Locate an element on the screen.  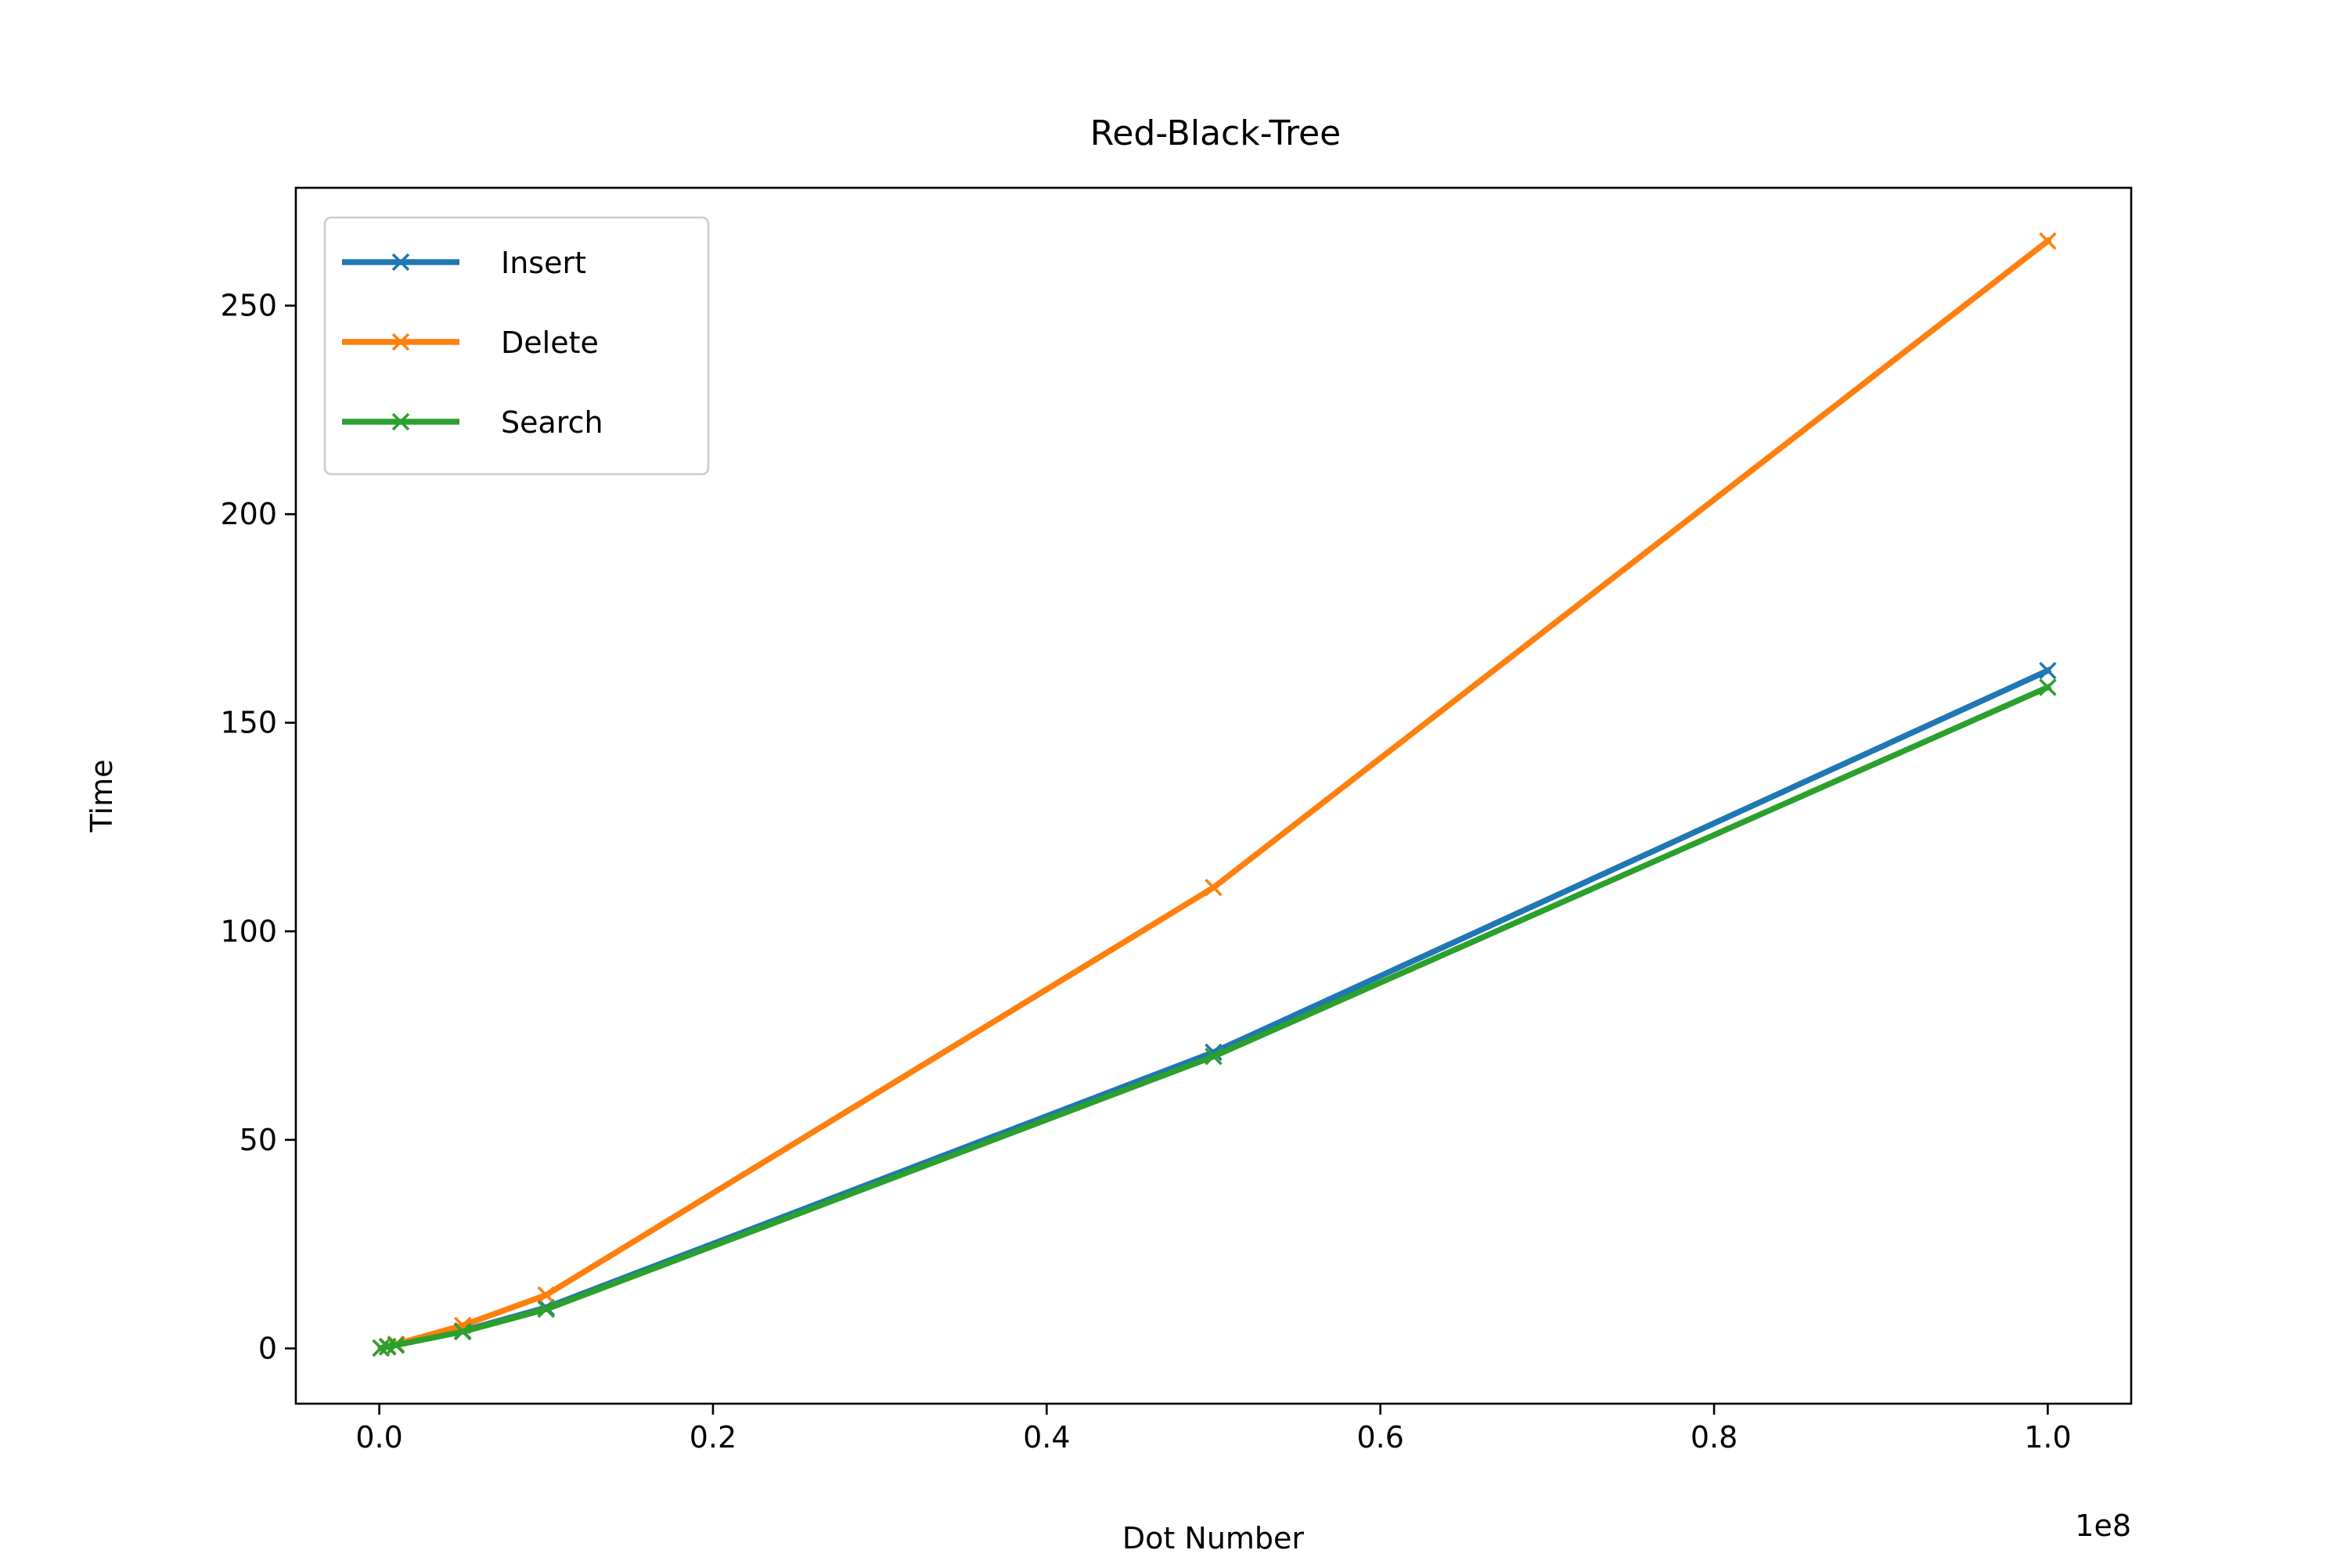
y-tick-label: 200 is located at coordinates (248, 514).